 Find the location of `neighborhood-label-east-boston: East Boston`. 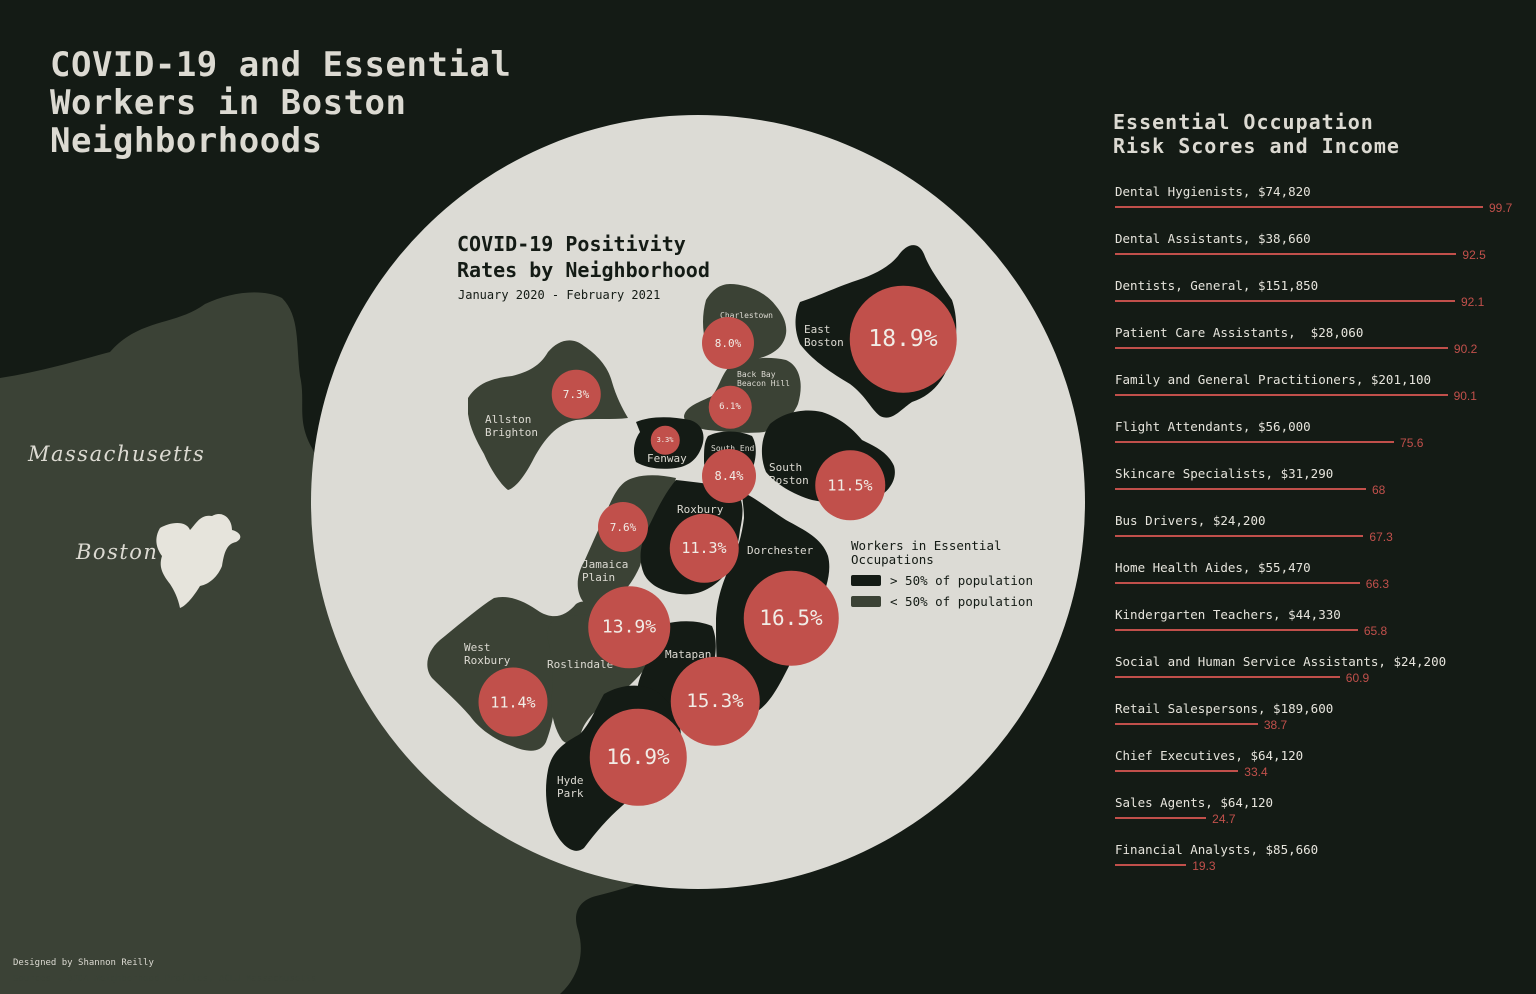

neighborhood-label-east-boston: East Boston is located at coordinates (824, 336).